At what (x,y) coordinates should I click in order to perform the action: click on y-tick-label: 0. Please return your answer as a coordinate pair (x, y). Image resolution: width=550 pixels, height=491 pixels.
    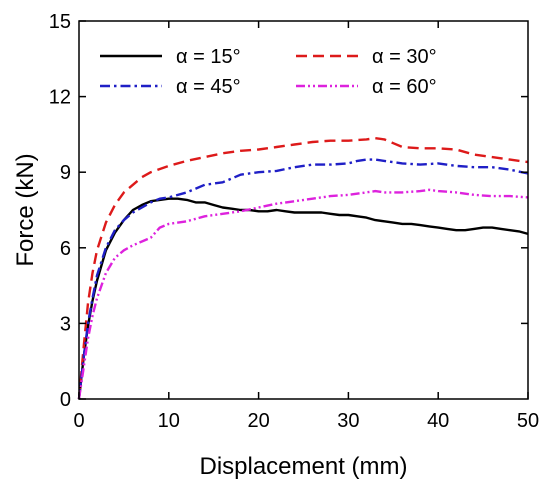
    Looking at the image, I should click on (65, 400).